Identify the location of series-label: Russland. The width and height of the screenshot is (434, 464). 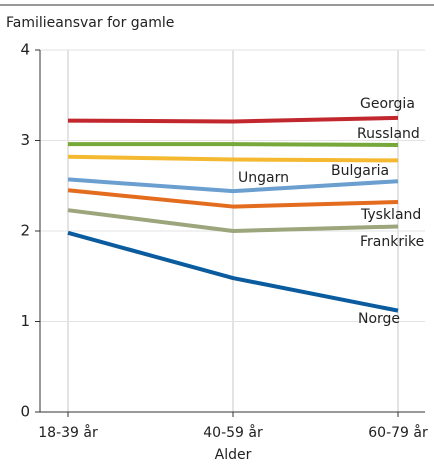
(388, 134).